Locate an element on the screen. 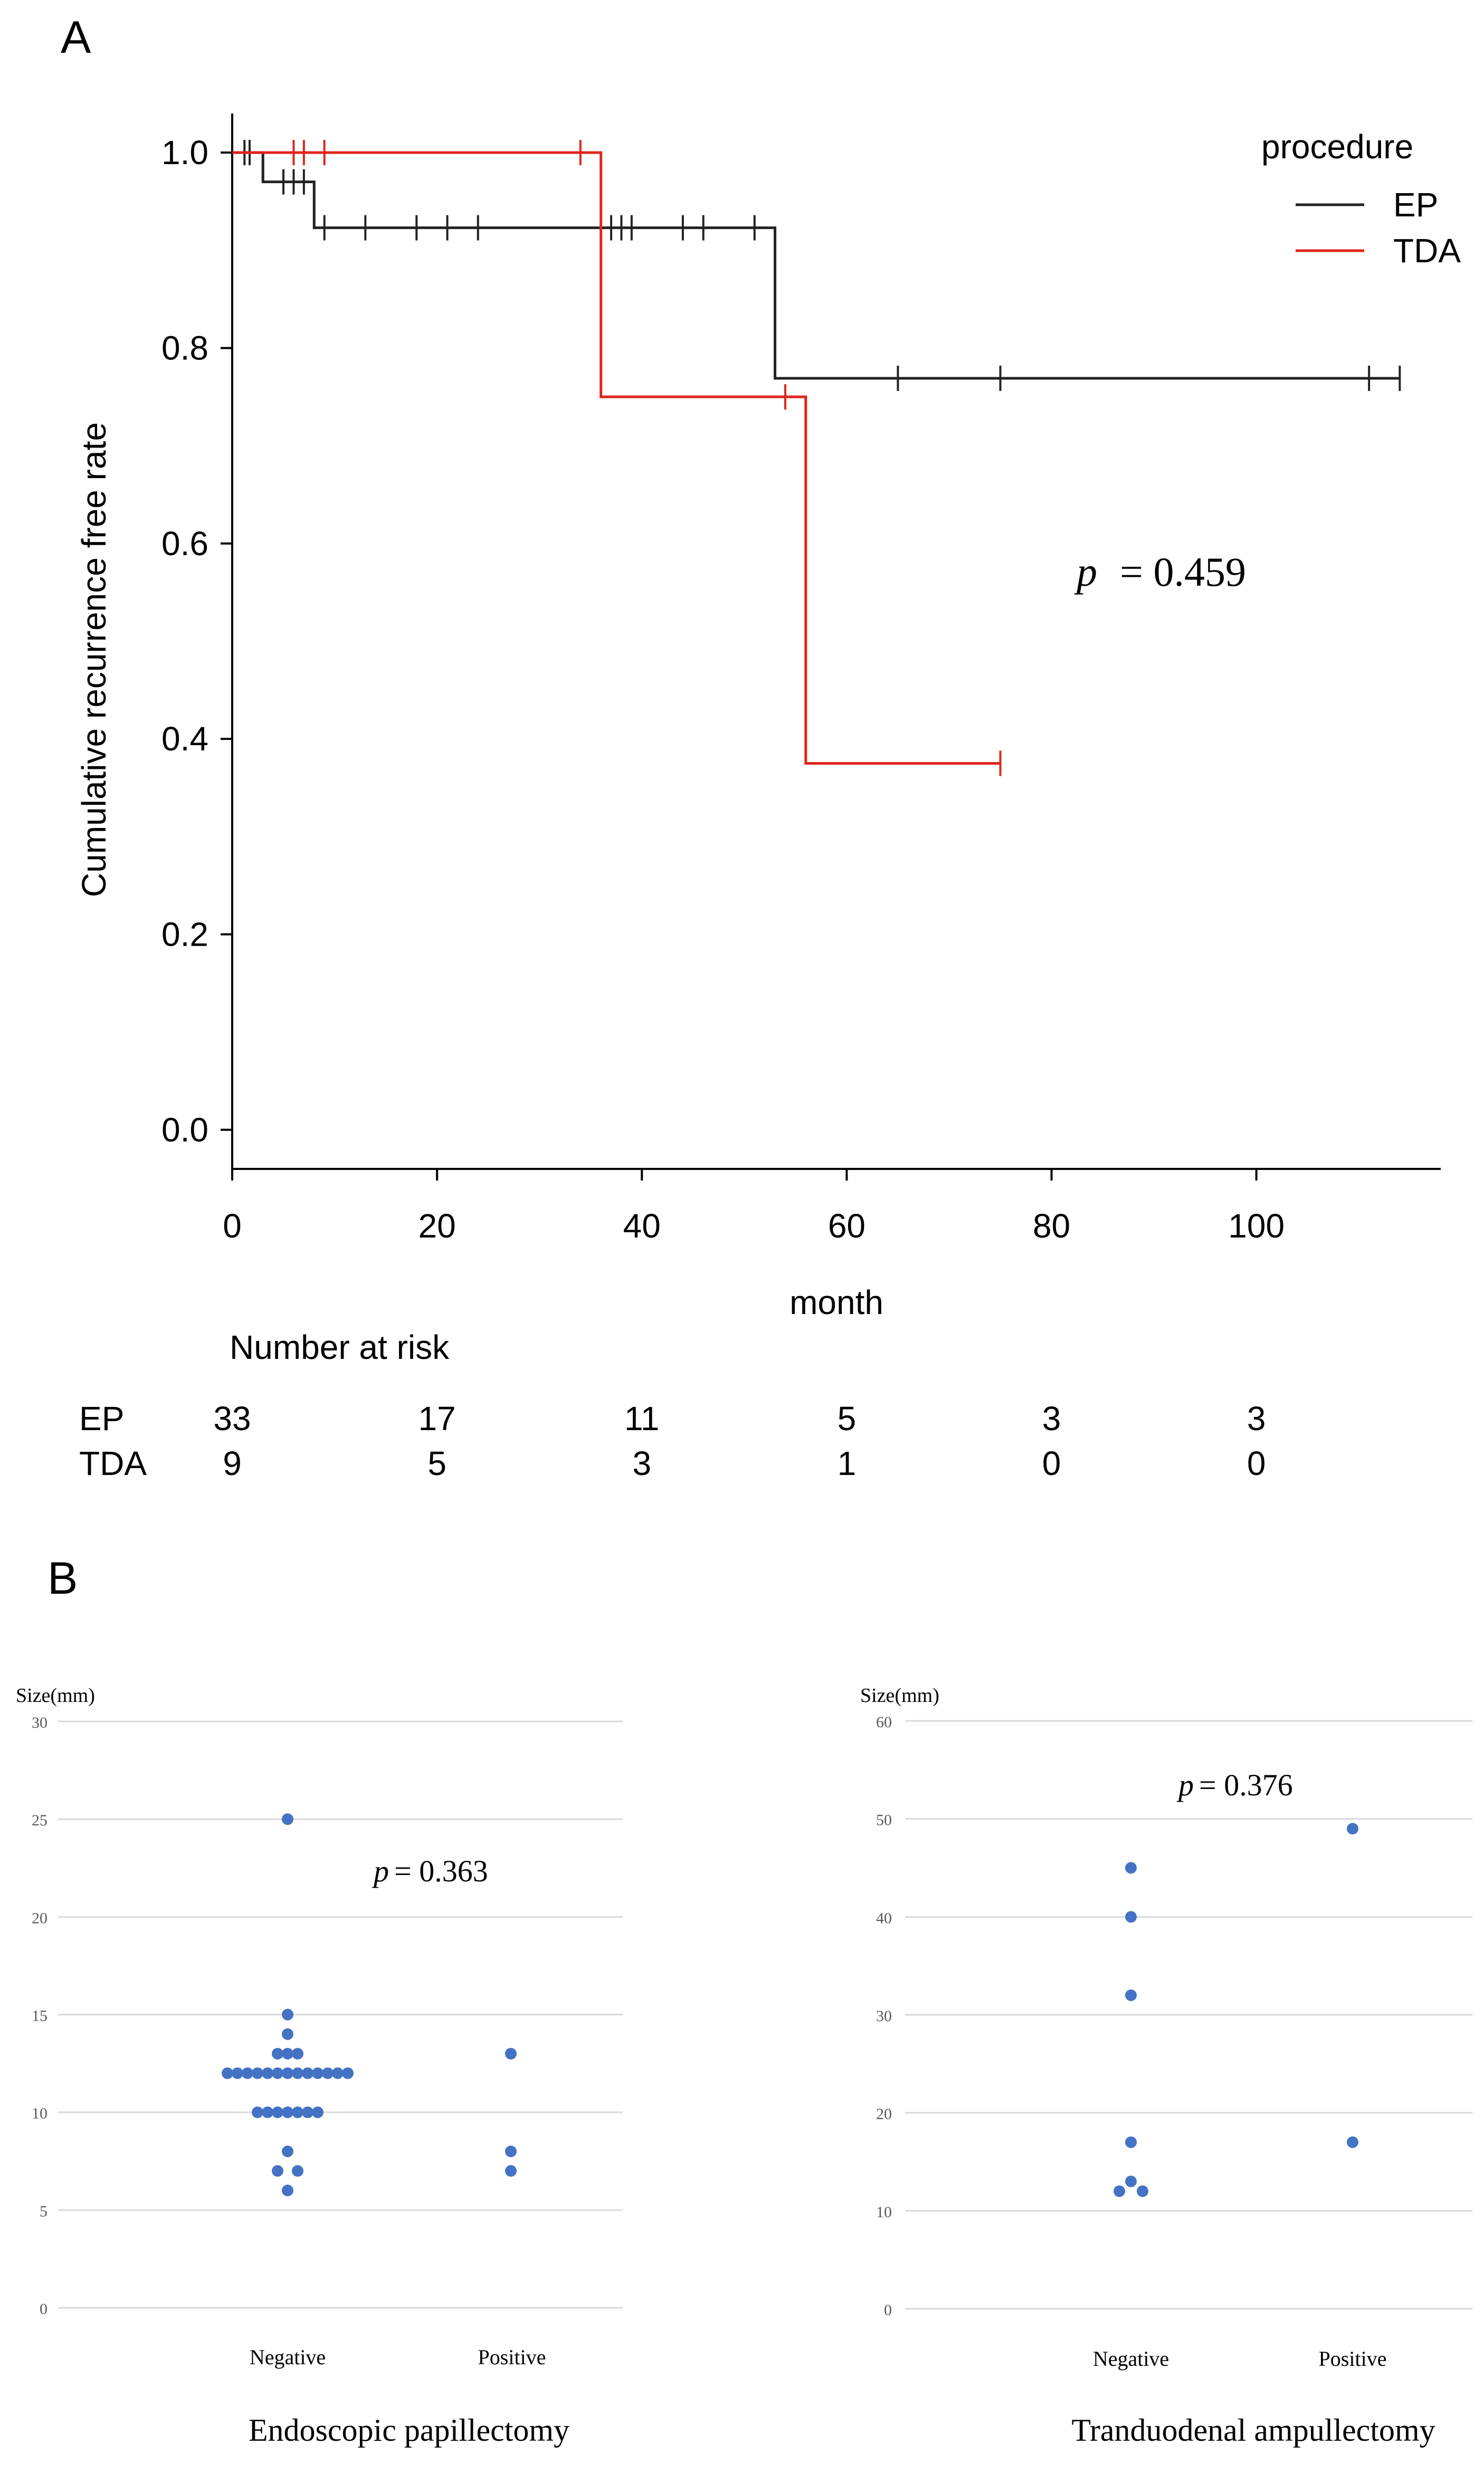 This screenshot has width=1484, height=2465. km-y-tick-label: 0.2 is located at coordinates (185, 935).